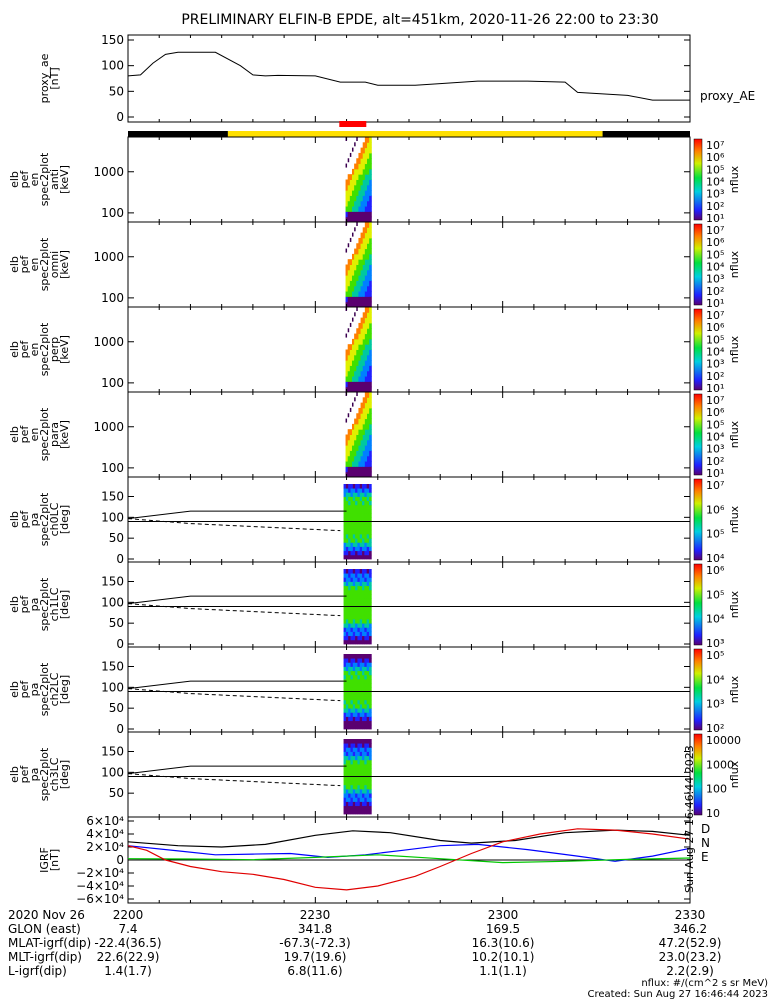 The image size is (775, 1000). Describe the element at coordinates (734, 434) in the screenshot. I see `energy-colorbar-label: nflux` at that location.